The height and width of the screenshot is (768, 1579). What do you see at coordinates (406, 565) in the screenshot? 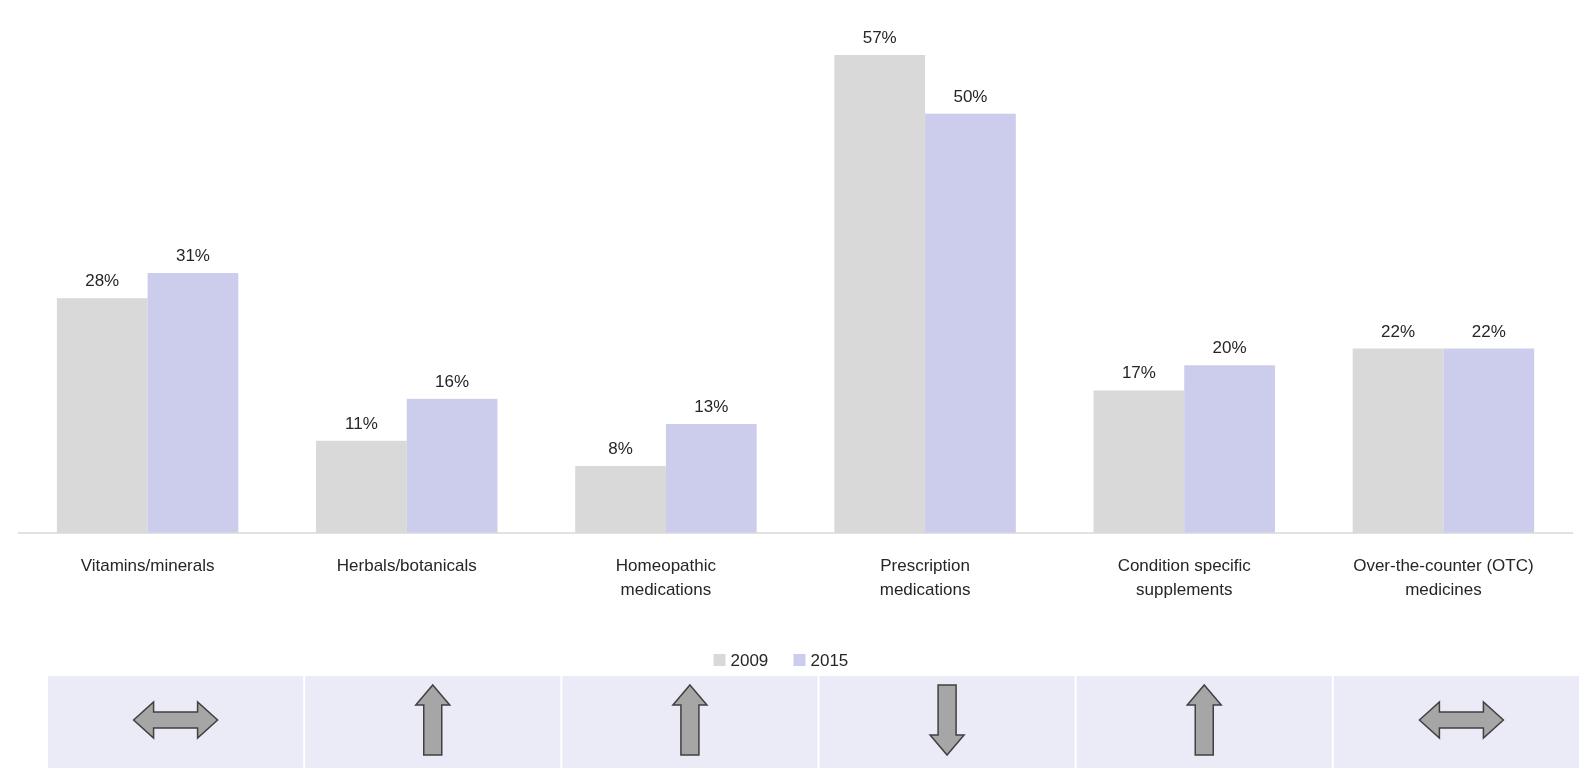
I see `x-tick-label: Herbals/botanicals` at bounding box center [406, 565].